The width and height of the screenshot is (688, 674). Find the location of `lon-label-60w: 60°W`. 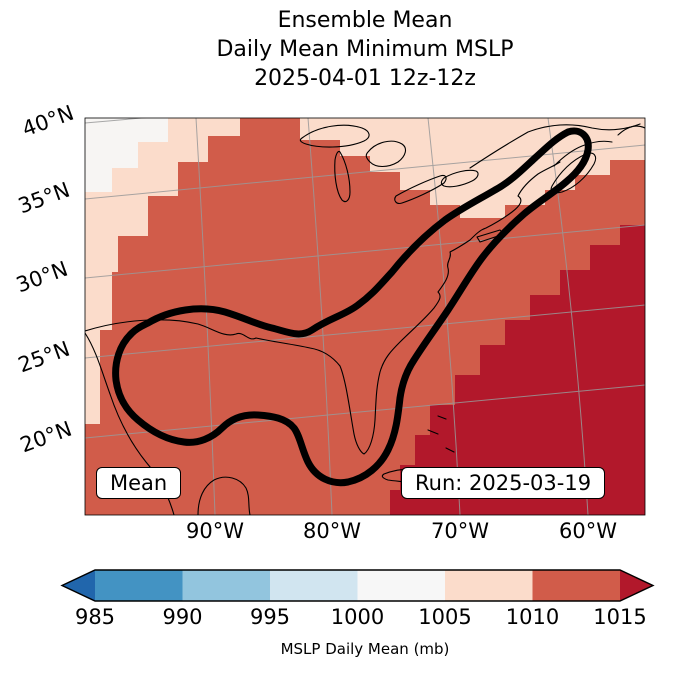

lon-label-60w: 60°W is located at coordinates (588, 531).